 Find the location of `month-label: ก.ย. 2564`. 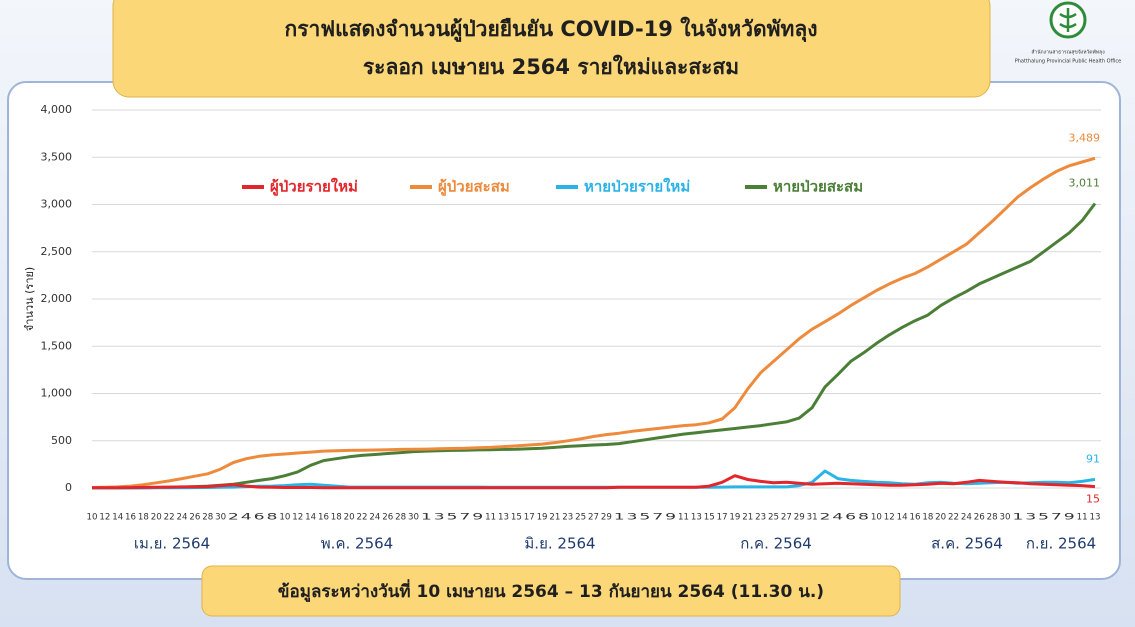

month-label: ก.ย. 2564 is located at coordinates (1061, 544).